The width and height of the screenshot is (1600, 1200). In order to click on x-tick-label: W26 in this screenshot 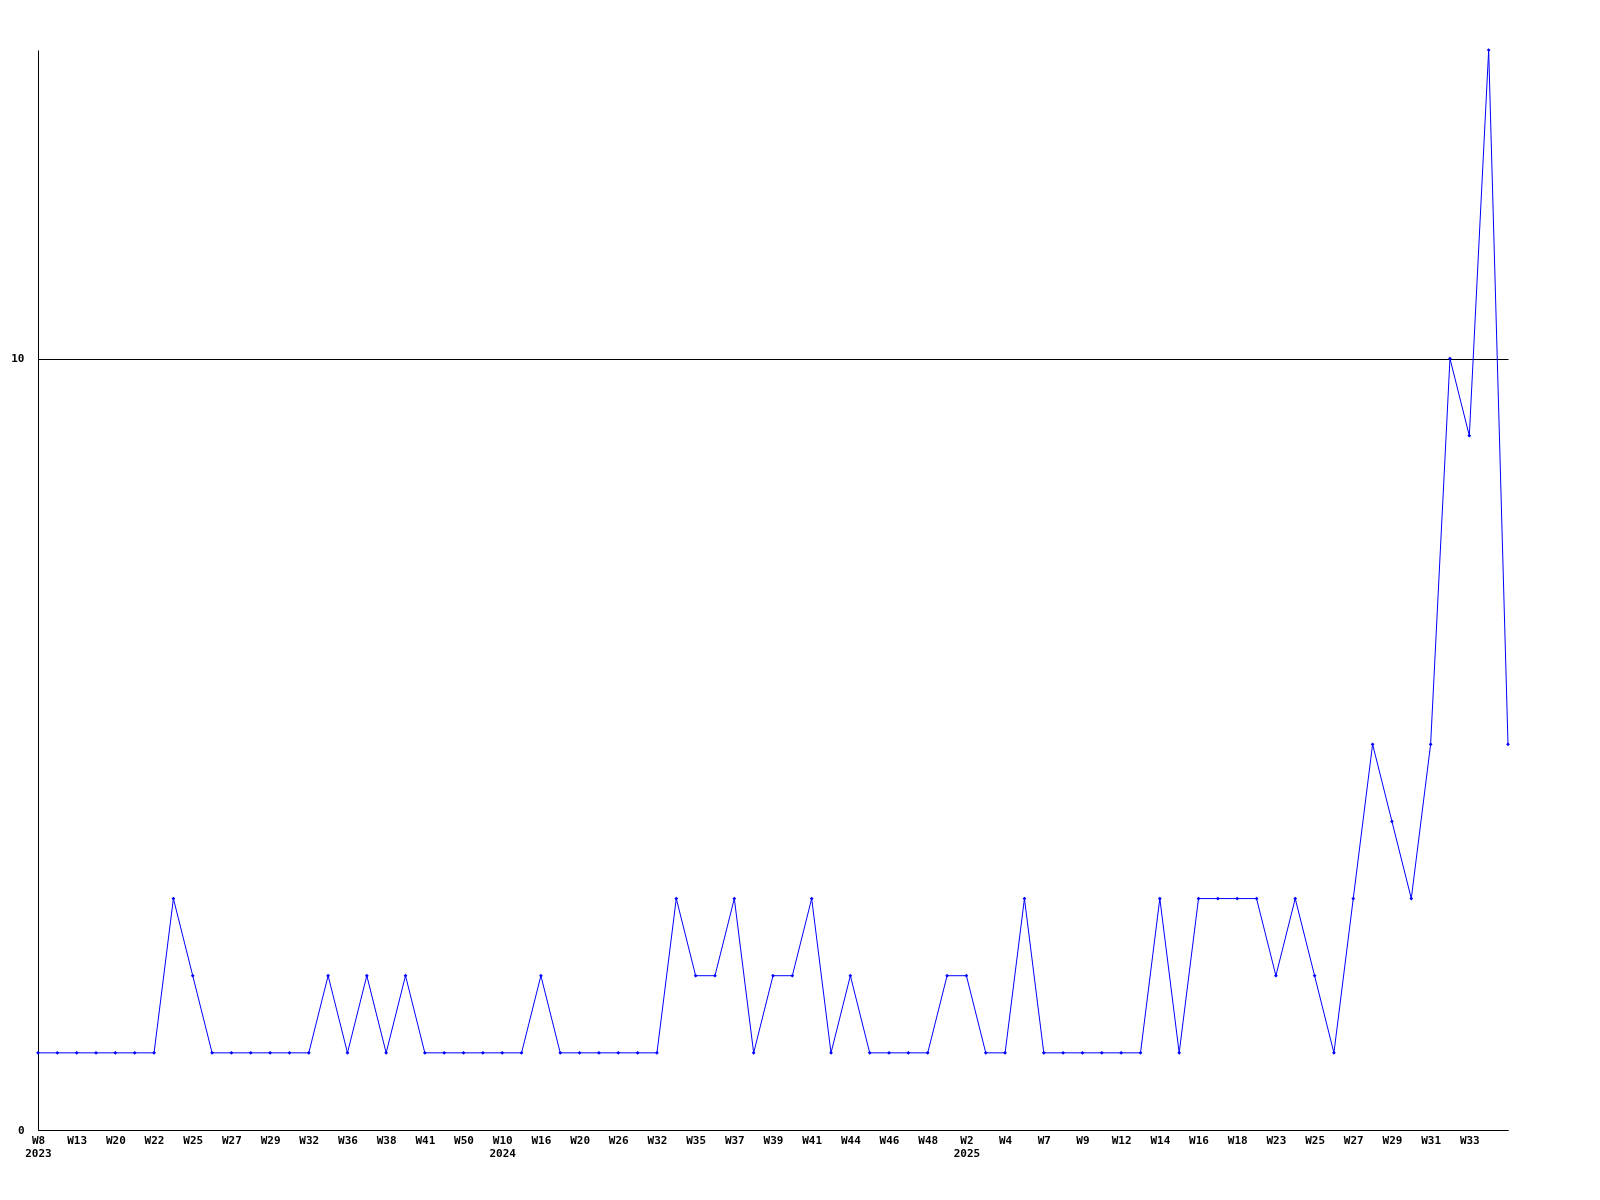, I will do `click(619, 1140)`.